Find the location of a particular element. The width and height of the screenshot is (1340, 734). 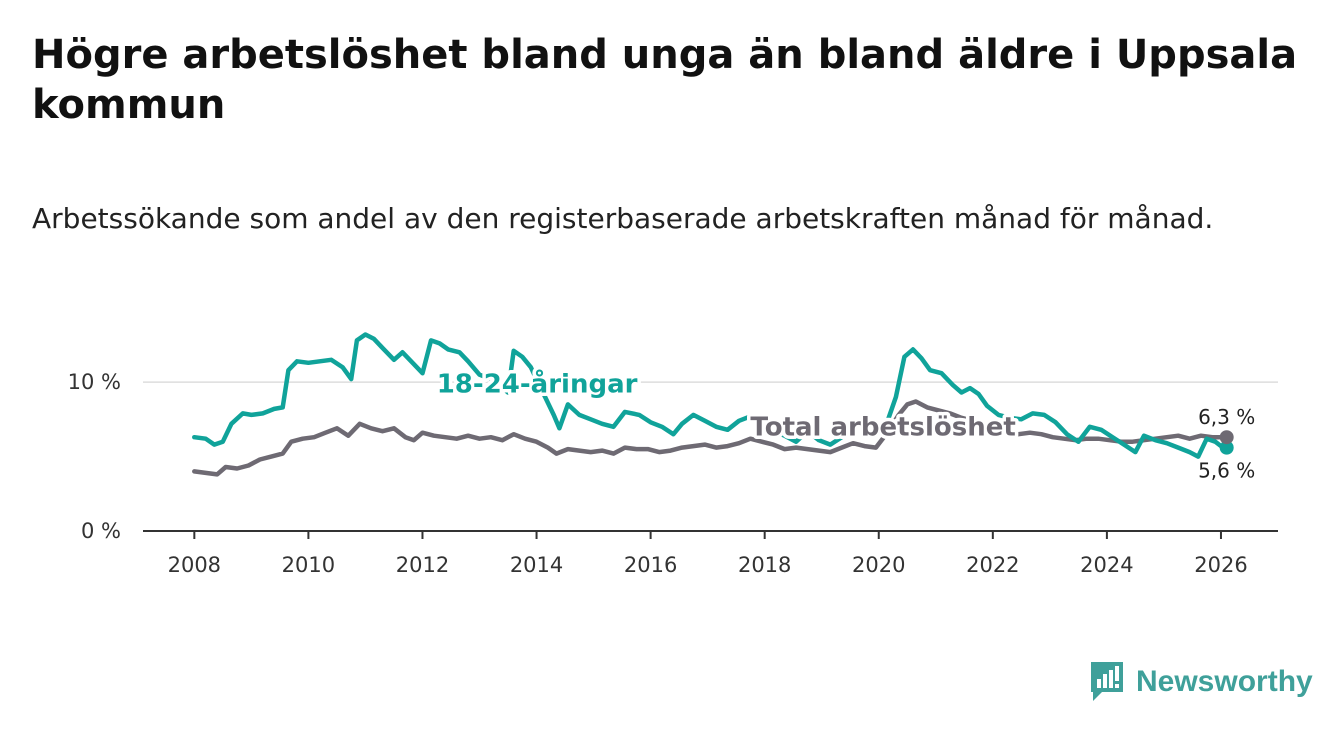

series-endpoint-youth is located at coordinates (1226, 447).